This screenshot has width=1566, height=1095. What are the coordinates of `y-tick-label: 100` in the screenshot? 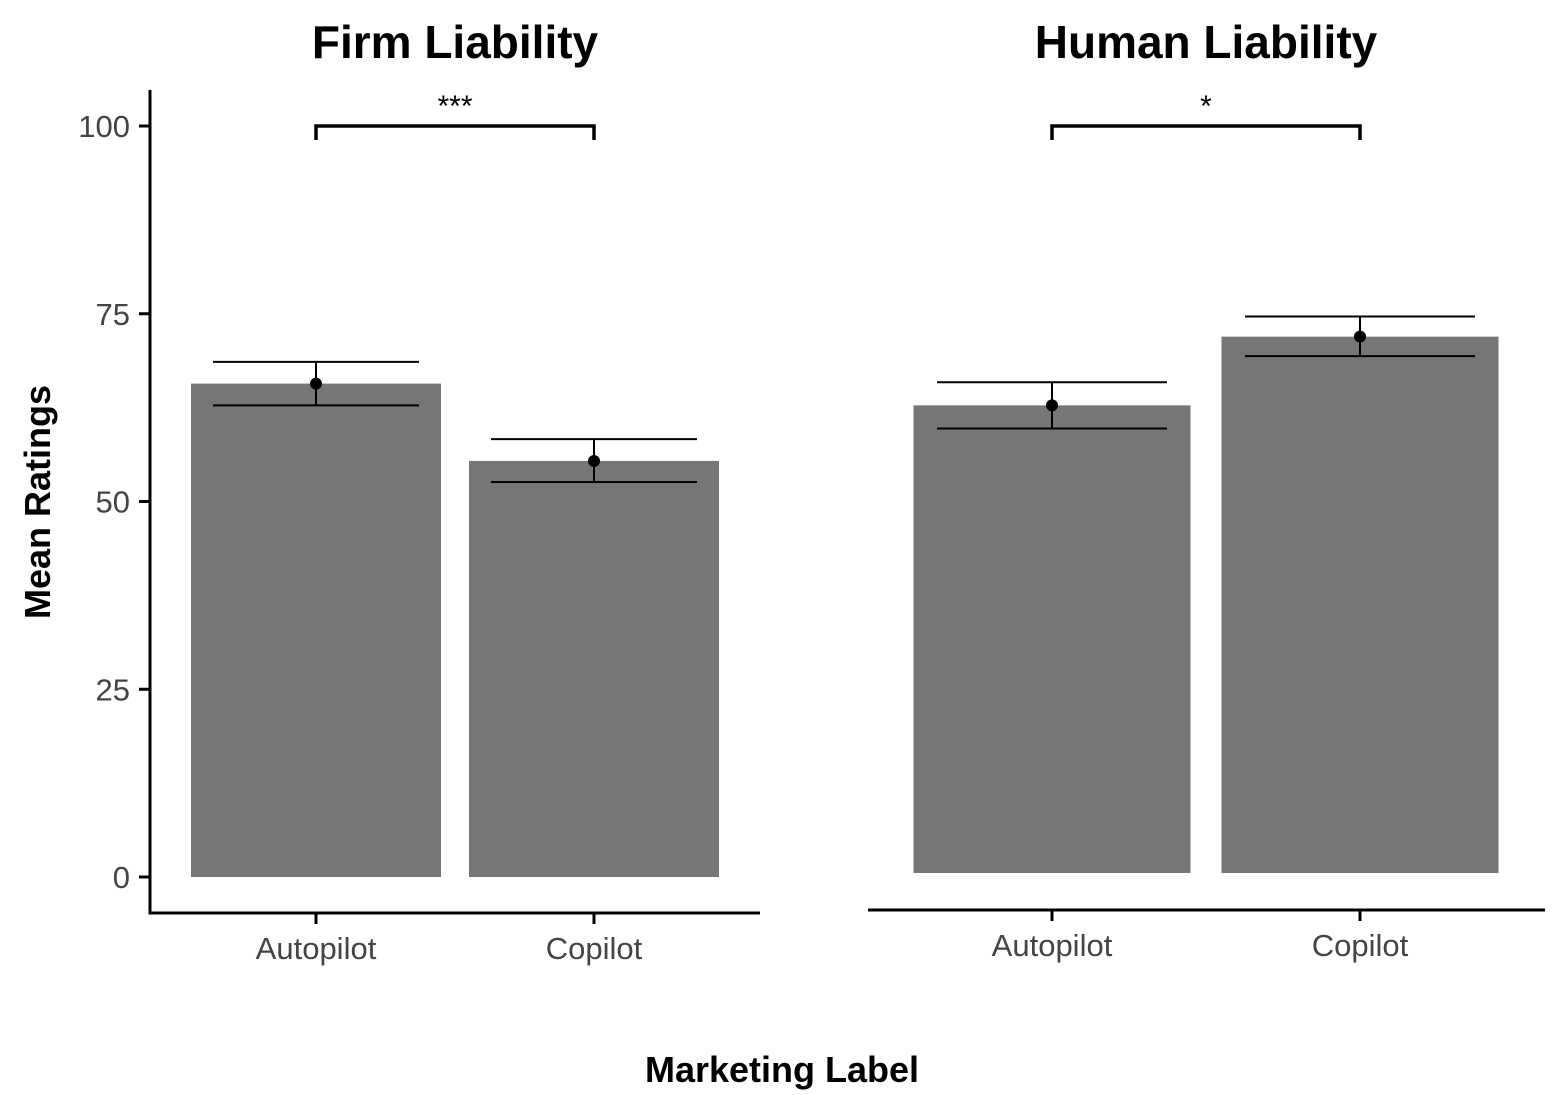 It's located at (104, 126).